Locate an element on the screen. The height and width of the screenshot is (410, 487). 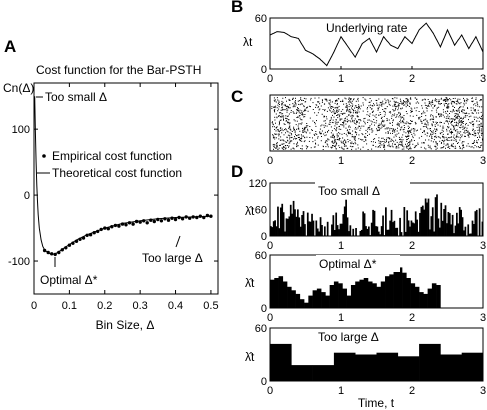
panel-d2-x-tick-label: 2 is located at coordinates (412, 318).